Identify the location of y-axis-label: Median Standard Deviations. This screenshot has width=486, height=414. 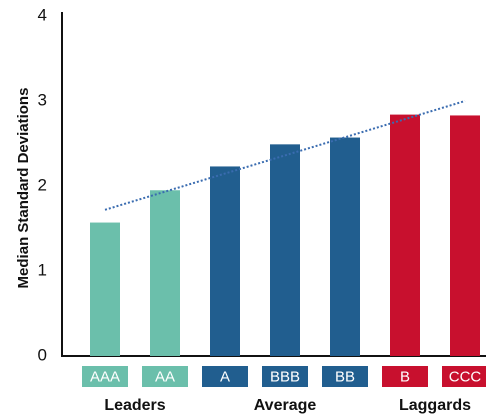
(23, 188).